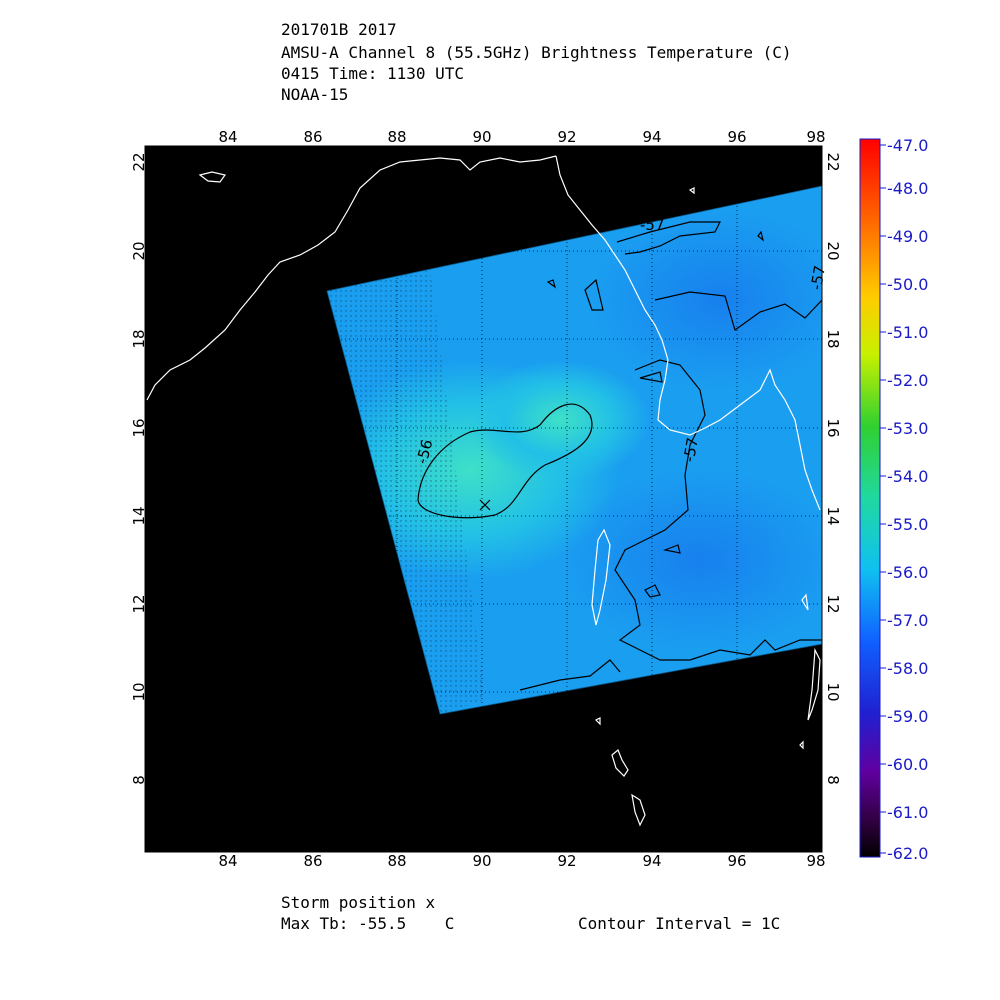 The width and height of the screenshot is (1000, 1000). Describe the element at coordinates (736, 861) in the screenshot. I see `lon-tick-bottom: 96` at that location.